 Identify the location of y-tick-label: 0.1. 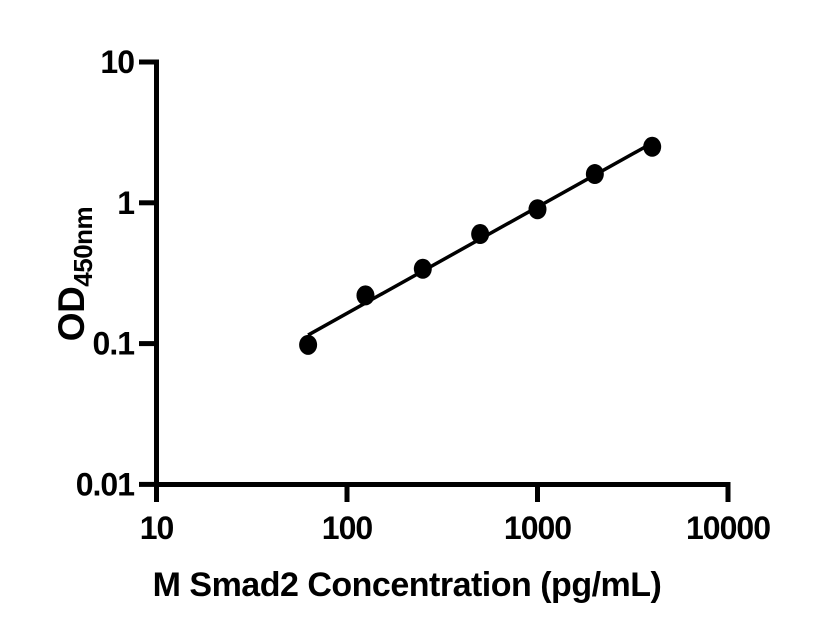
(114, 344).